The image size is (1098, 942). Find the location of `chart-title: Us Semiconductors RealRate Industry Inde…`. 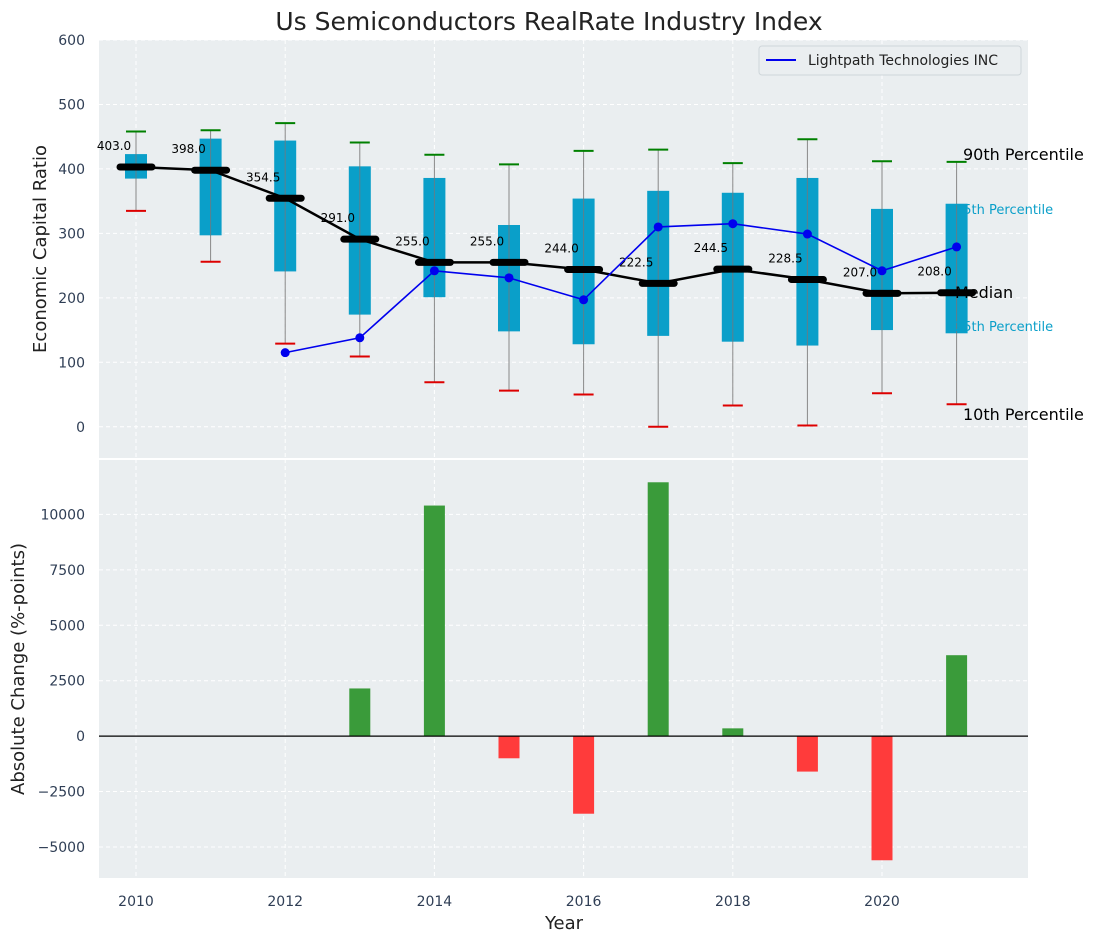

chart-title: Us Semiconductors RealRate Industry Inde… is located at coordinates (548, 21).